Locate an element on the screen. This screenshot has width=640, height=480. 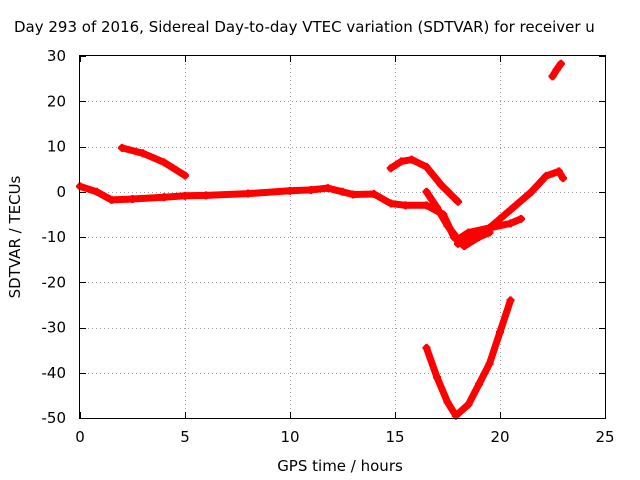
y-tick-label: 10 is located at coordinates (56, 147).